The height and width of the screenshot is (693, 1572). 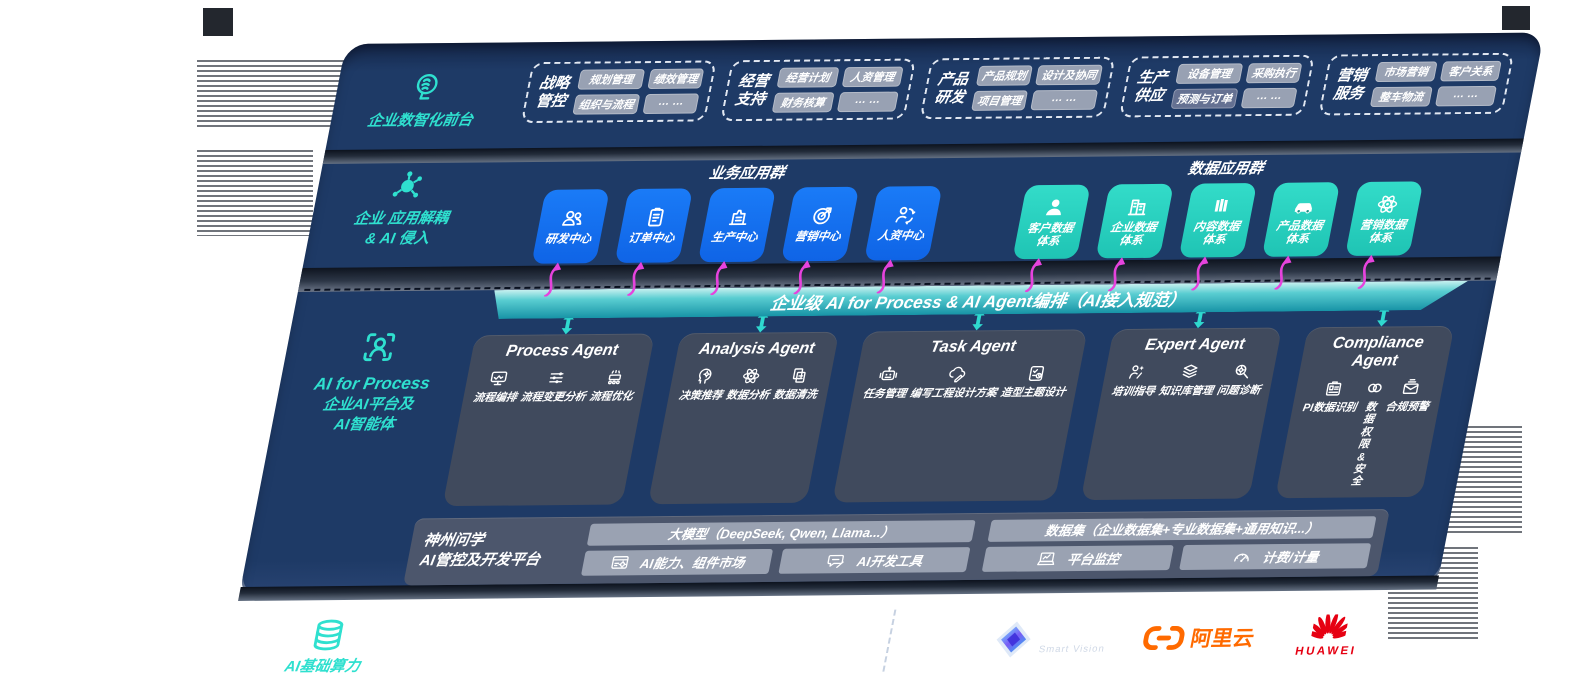 What do you see at coordinates (757, 349) in the screenshot?
I see `agent-title: Analysis Agent` at bounding box center [757, 349].